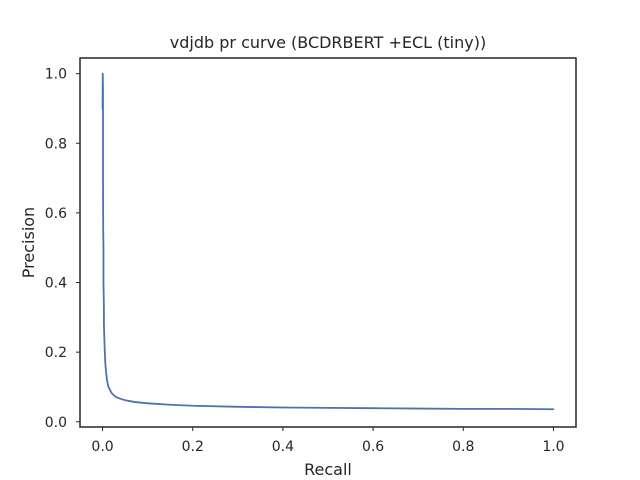  I want to click on x-tick-label: 0.6, so click(373, 447).